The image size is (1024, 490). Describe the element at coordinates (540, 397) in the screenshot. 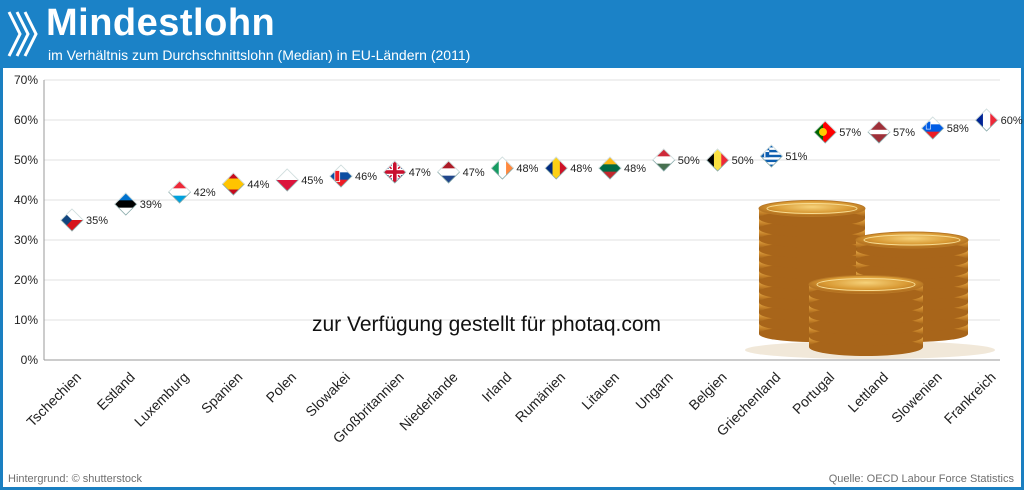

I see `x-tick-label: Rumänien` at that location.